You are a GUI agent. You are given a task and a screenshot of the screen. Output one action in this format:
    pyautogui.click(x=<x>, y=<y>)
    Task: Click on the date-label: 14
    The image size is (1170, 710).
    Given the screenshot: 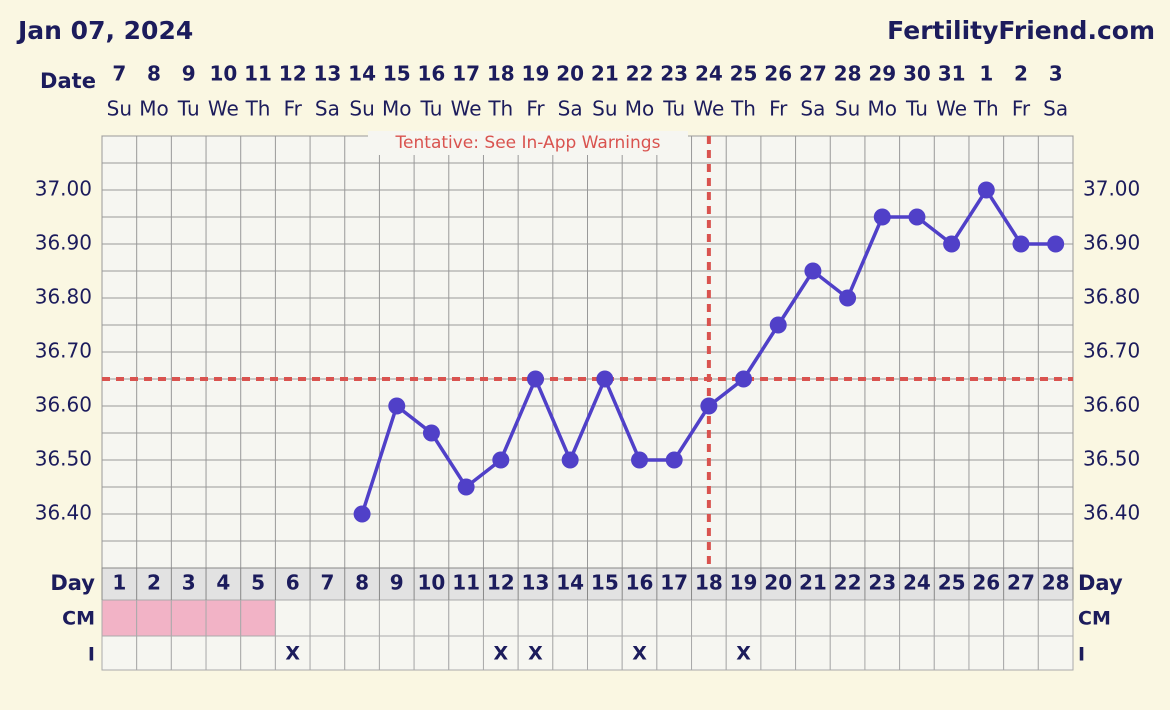 What is the action you would take?
    pyautogui.click(x=362, y=74)
    